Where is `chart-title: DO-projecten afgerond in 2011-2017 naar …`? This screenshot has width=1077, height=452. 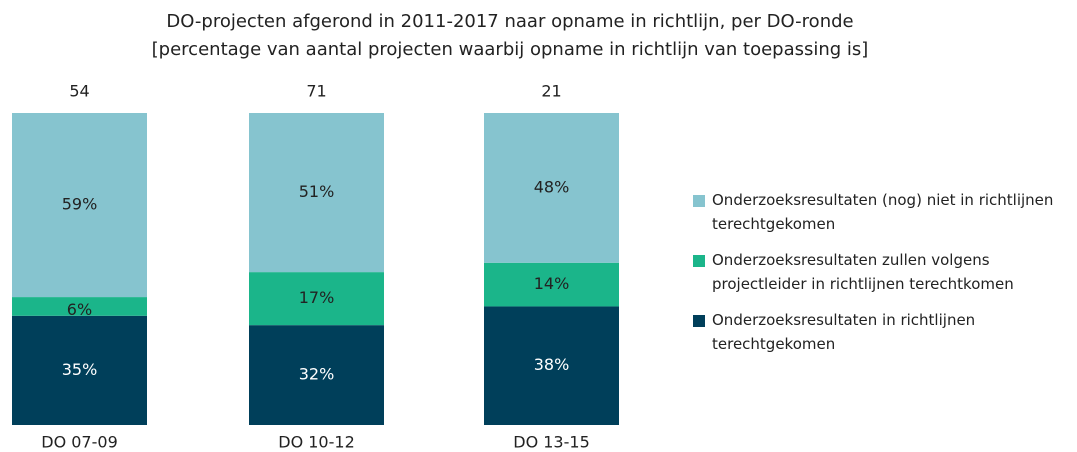 chart-title: DO-projecten afgerond in 2011-2017 naar … is located at coordinates (509, 21).